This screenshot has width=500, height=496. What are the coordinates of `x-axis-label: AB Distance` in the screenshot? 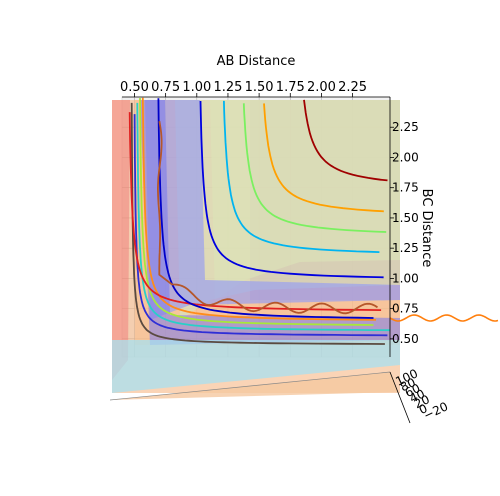 It's located at (256, 61).